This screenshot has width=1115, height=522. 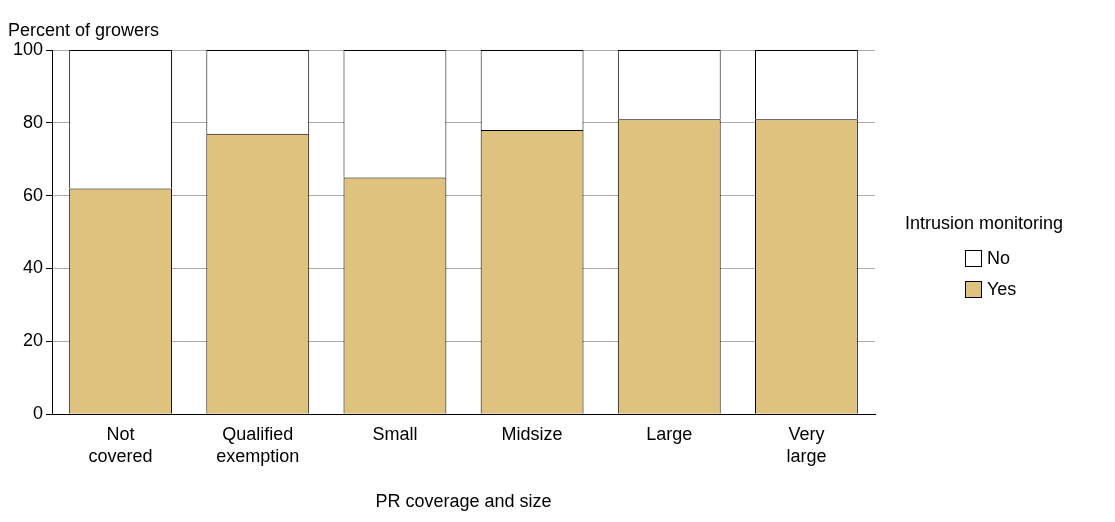 I want to click on y-tick-label: 100, so click(x=28, y=48).